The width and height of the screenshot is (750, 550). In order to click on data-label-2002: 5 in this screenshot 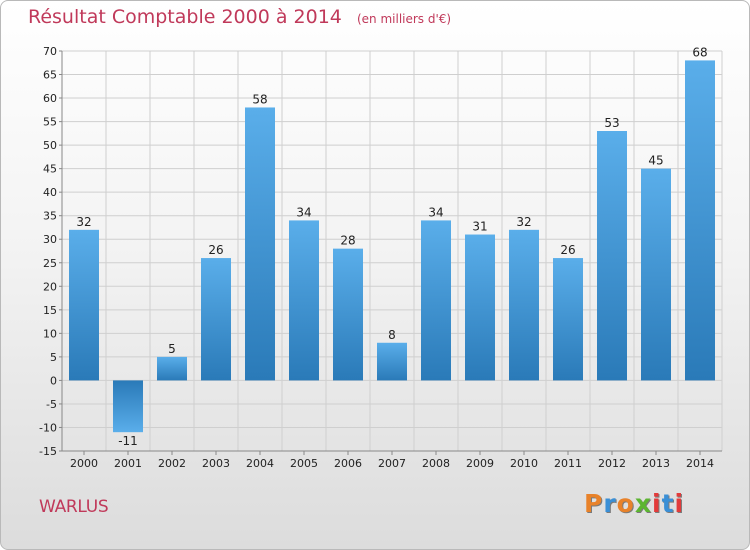, I will do `click(172, 349)`.